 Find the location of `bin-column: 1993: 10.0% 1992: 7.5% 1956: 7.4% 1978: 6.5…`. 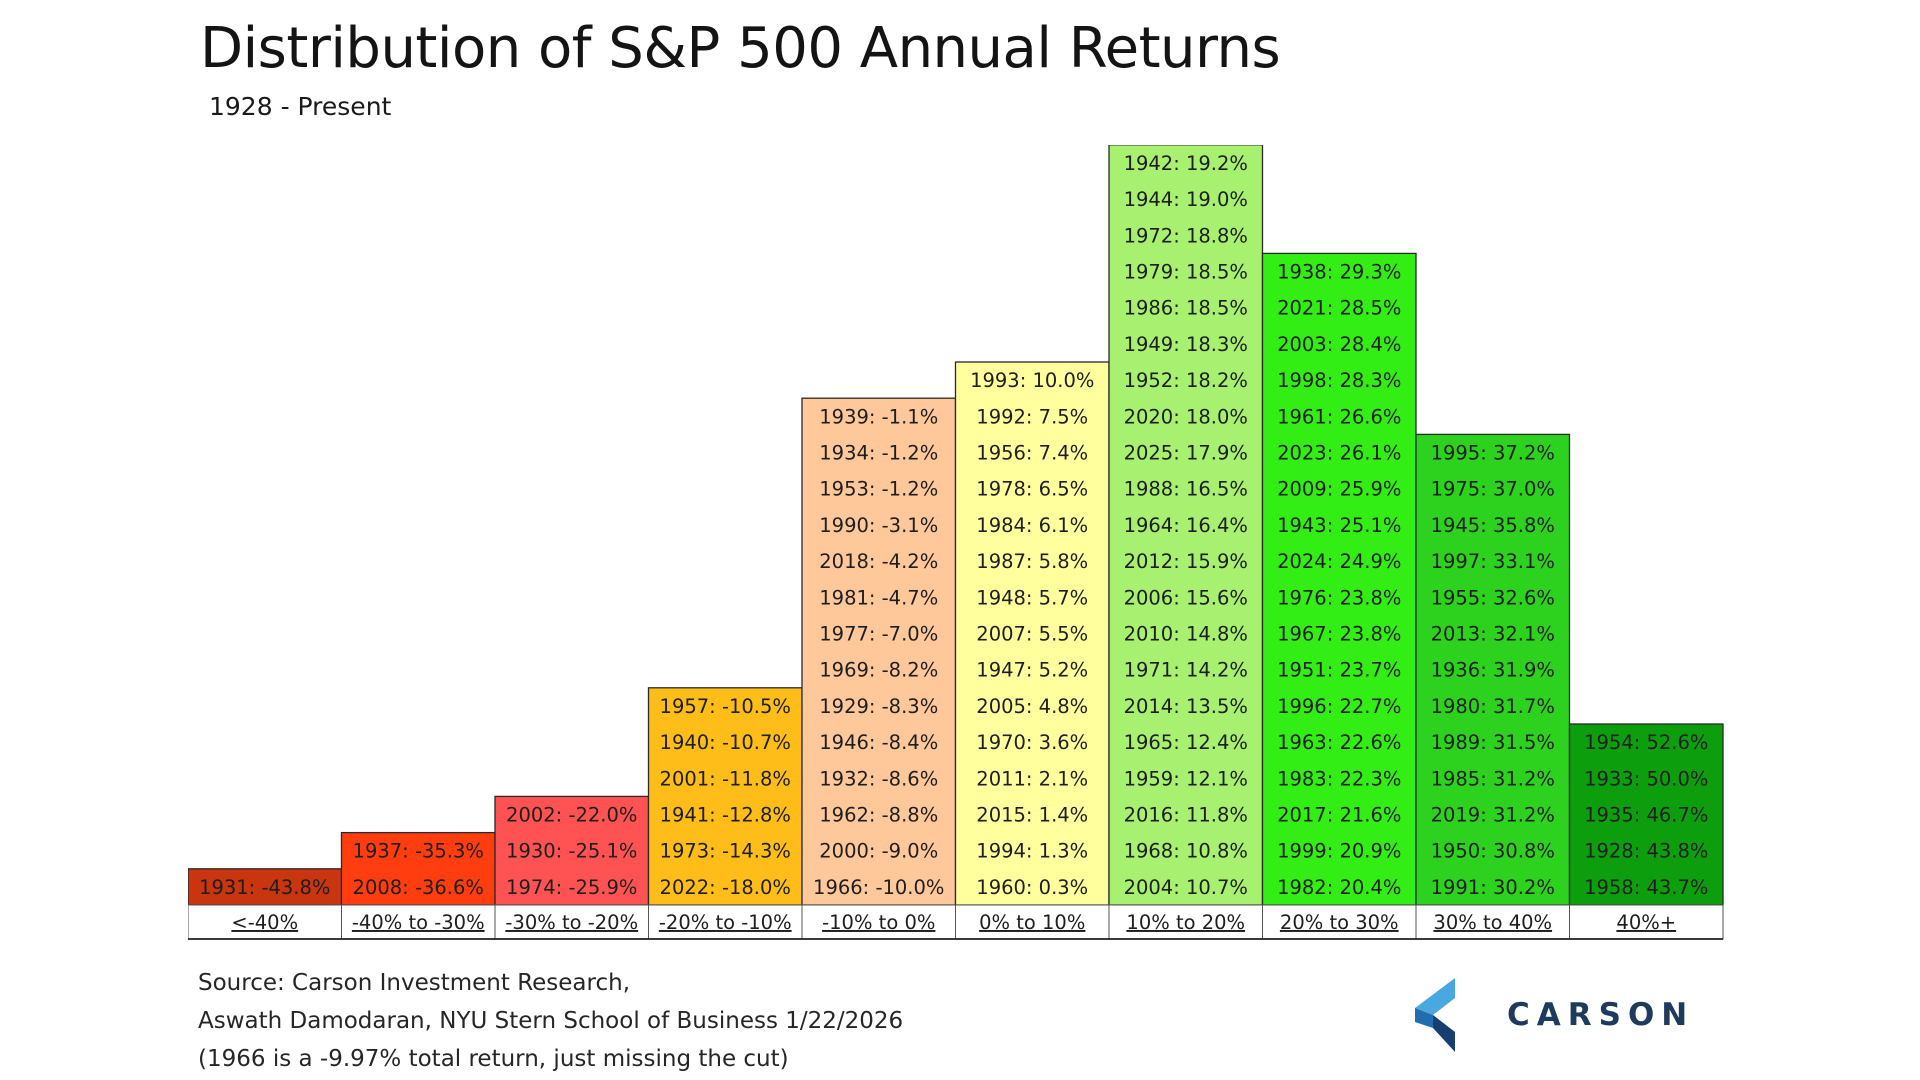

bin-column: 1993: 10.0% 1992: 7.5% 1956: 7.4% 1978: 6.5… is located at coordinates (1032, 633).